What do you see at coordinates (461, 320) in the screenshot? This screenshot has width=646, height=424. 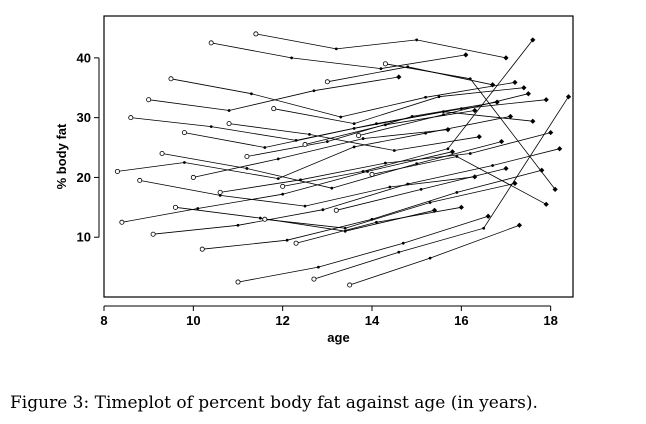 I see `x-tick-label: 16` at bounding box center [461, 320].